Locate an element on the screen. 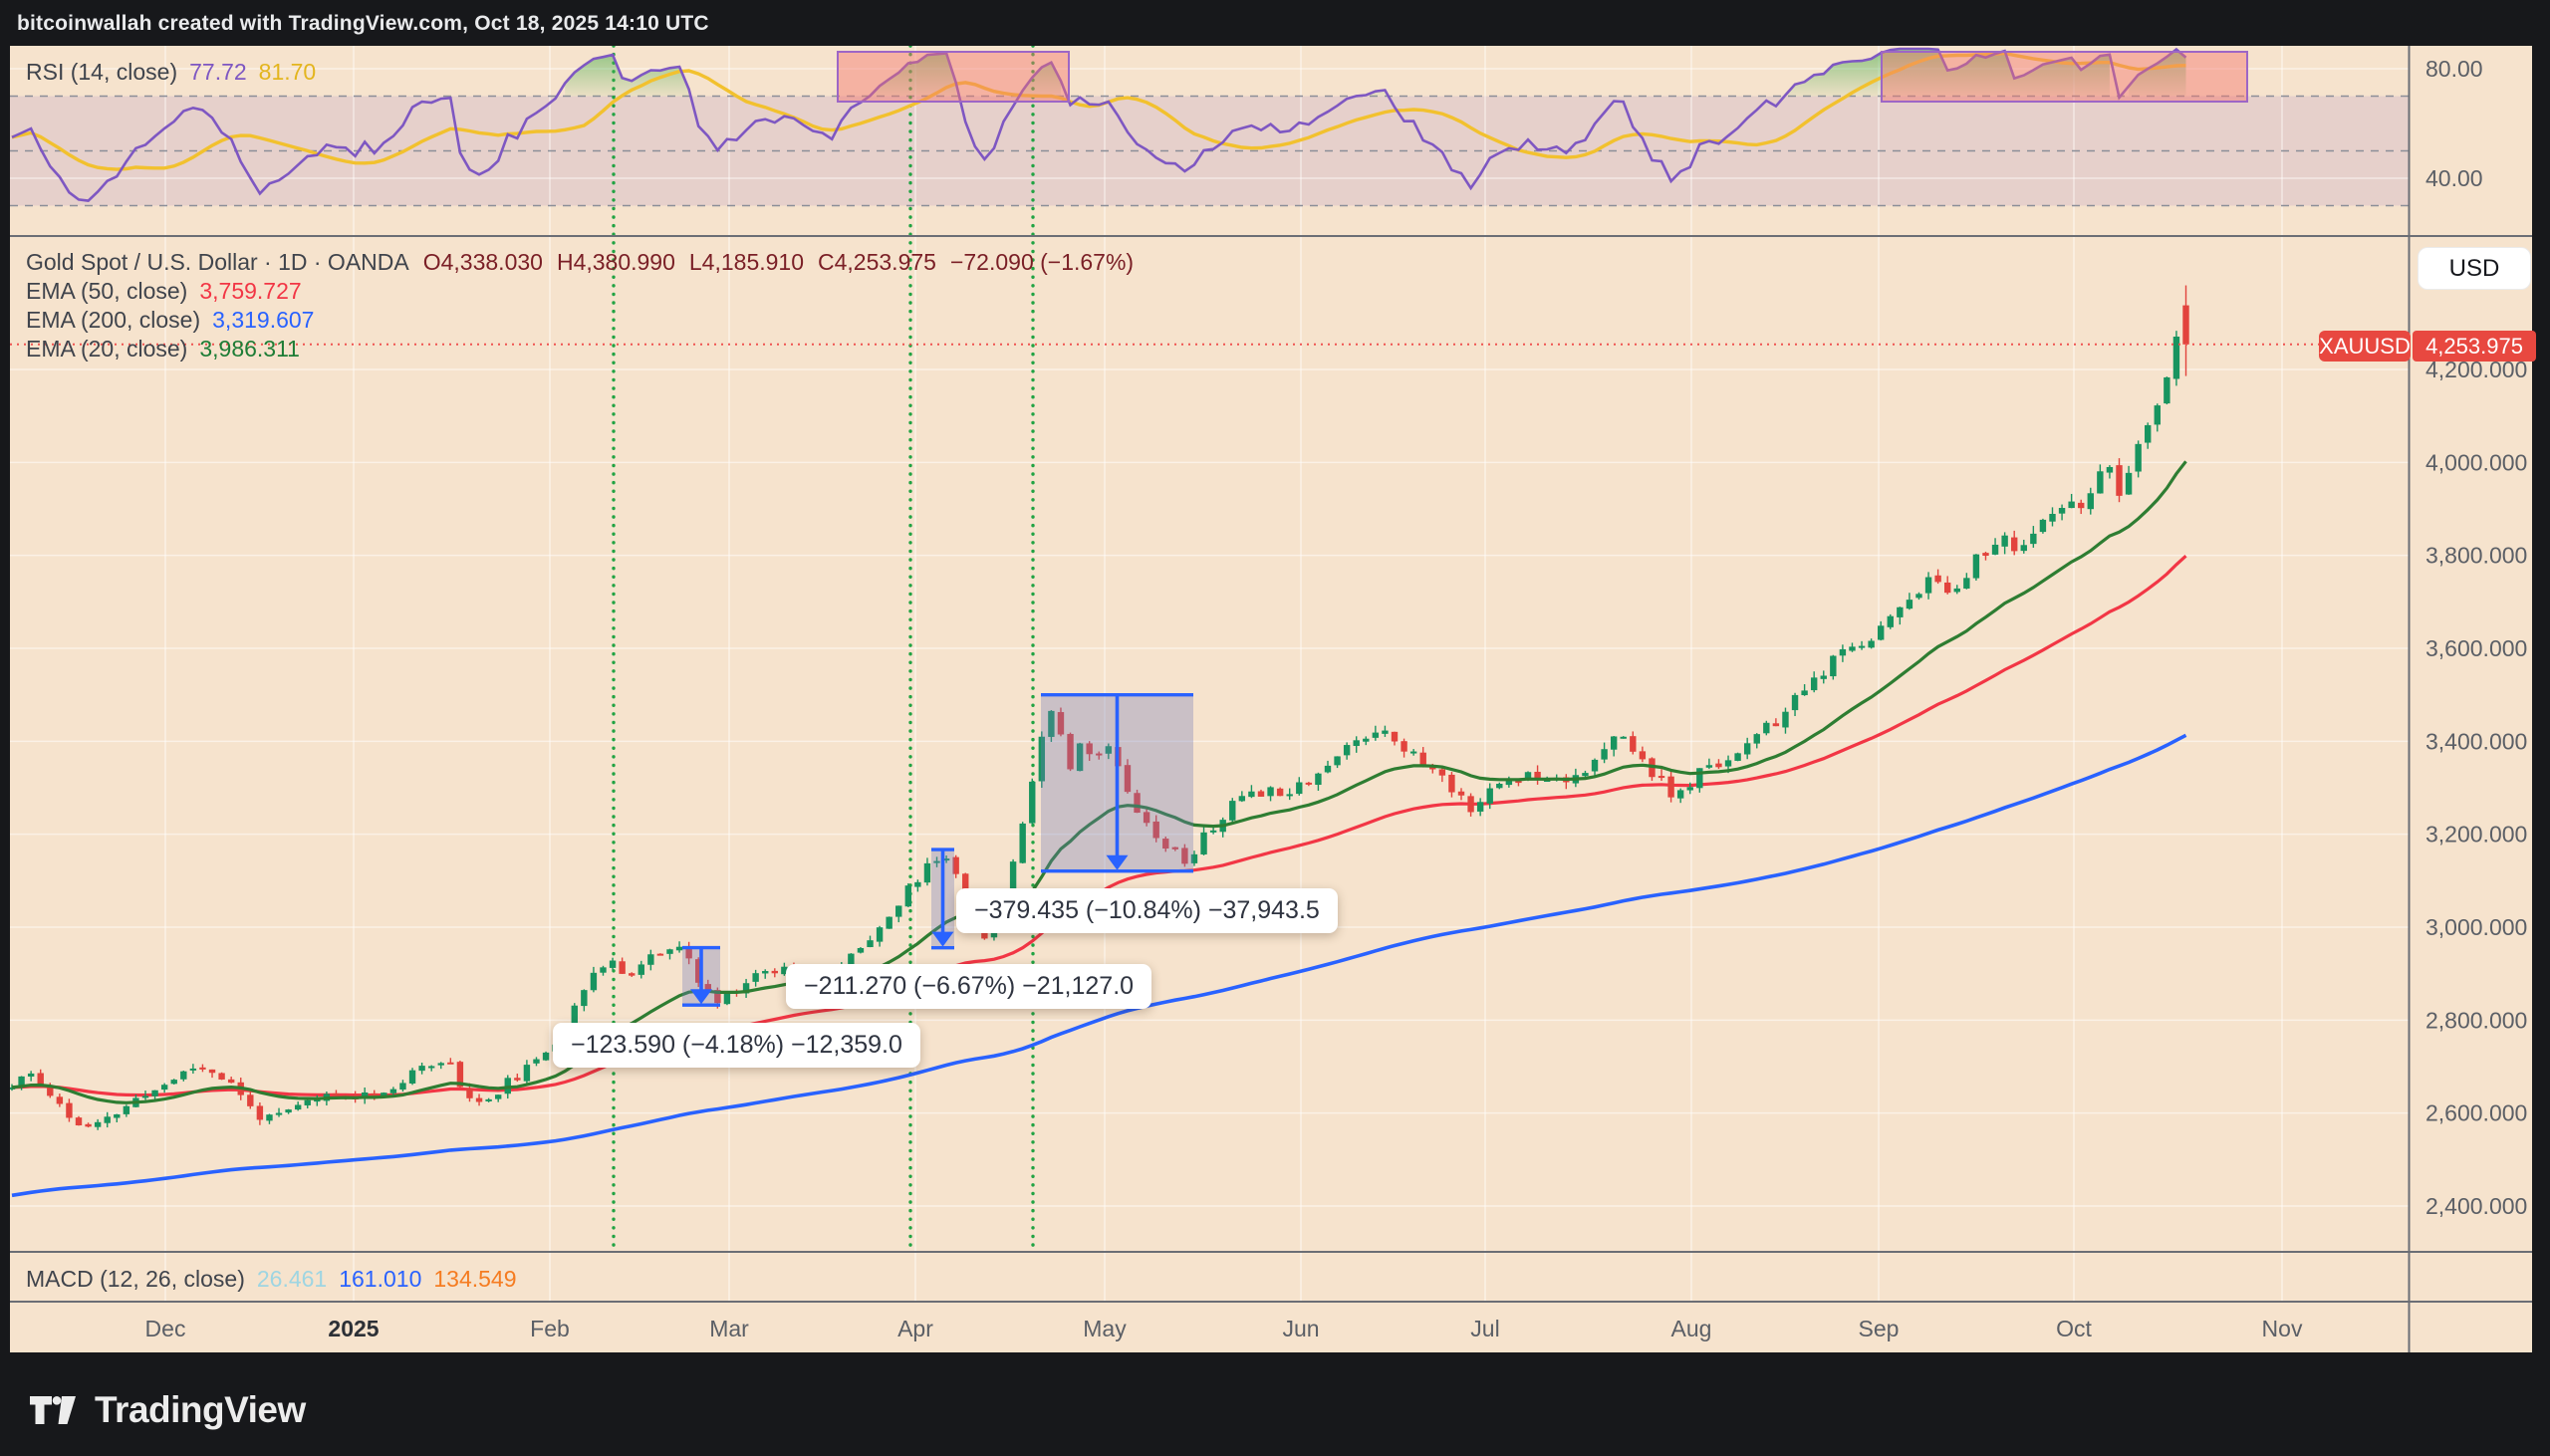 This screenshot has width=2550, height=1456. ema200-legend: EMA (200, close) 3,319.607 is located at coordinates (170, 320).